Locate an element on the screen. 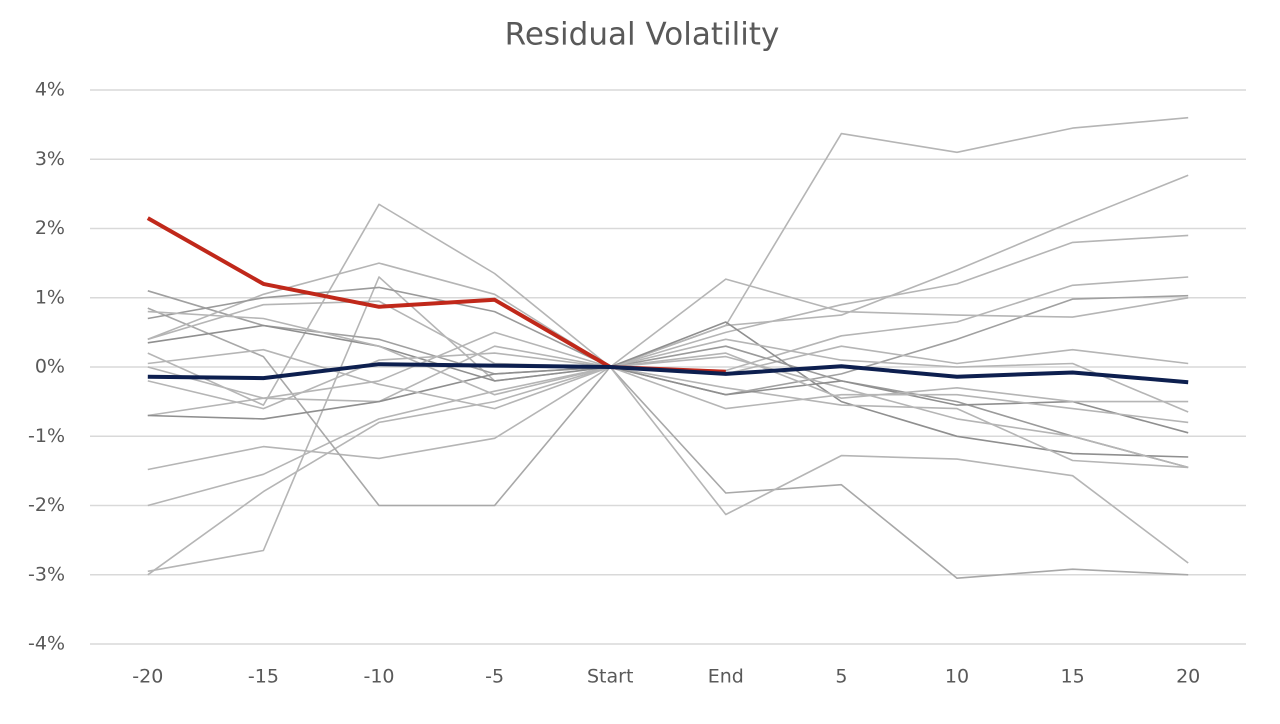 The width and height of the screenshot is (1280, 724). y-tick-label: 4% is located at coordinates (50, 90).